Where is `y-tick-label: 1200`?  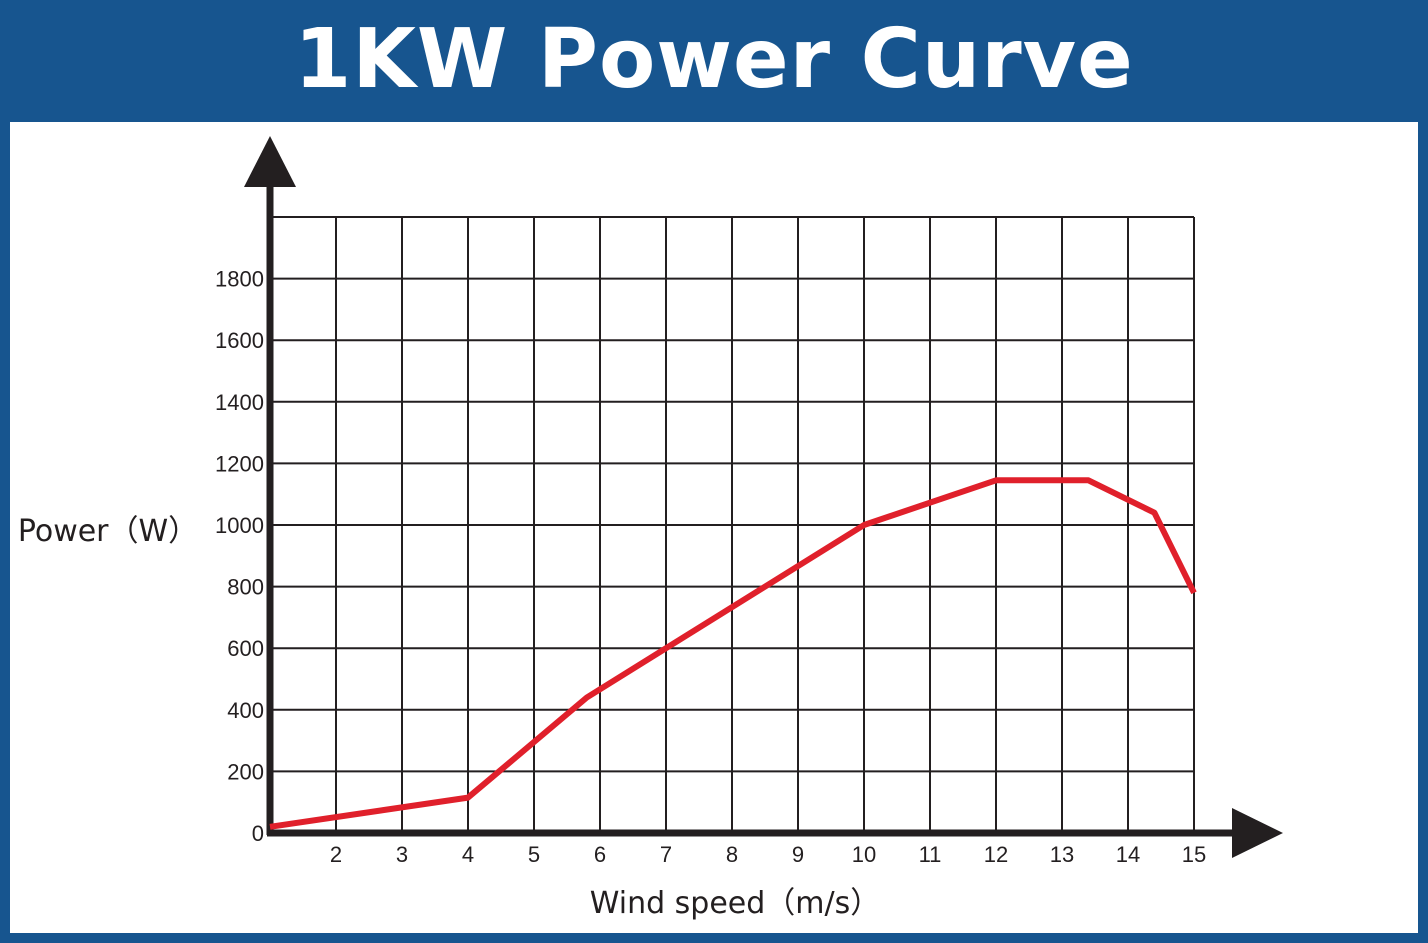
y-tick-label: 1200 is located at coordinates (239, 463).